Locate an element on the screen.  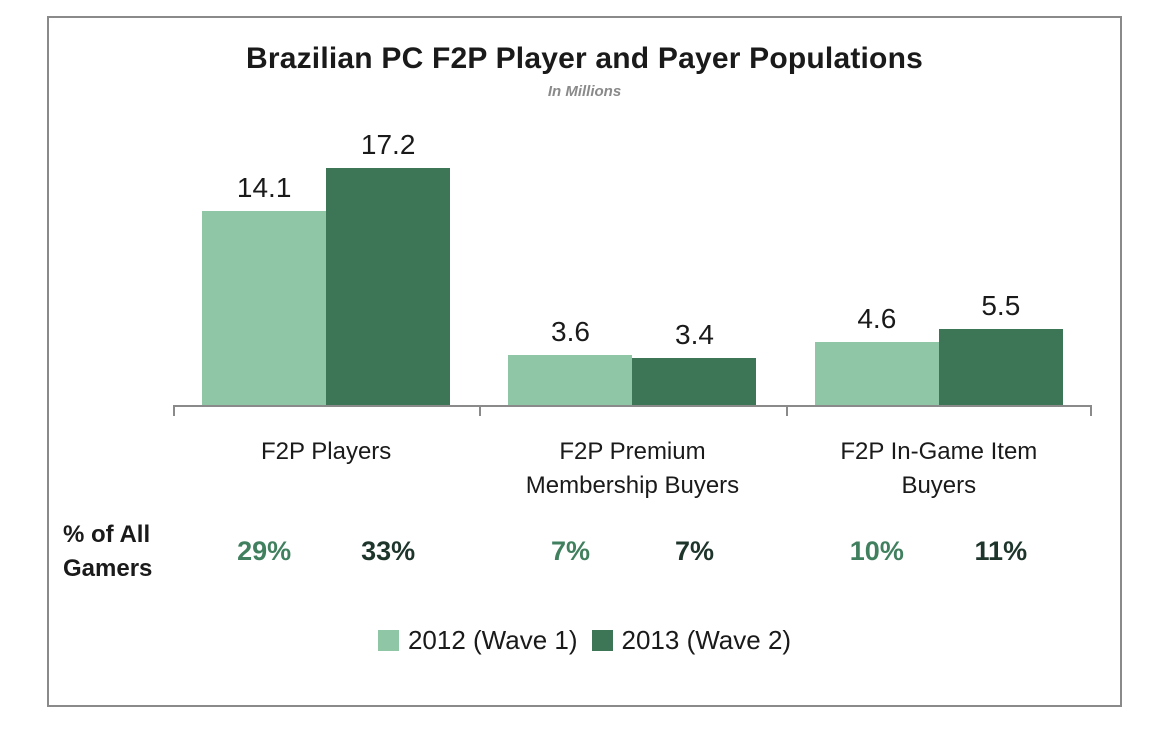
bar-cell-2012-wave-1-f2p-premium-membership-buyers: 3.6 is located at coordinates (570, 262).